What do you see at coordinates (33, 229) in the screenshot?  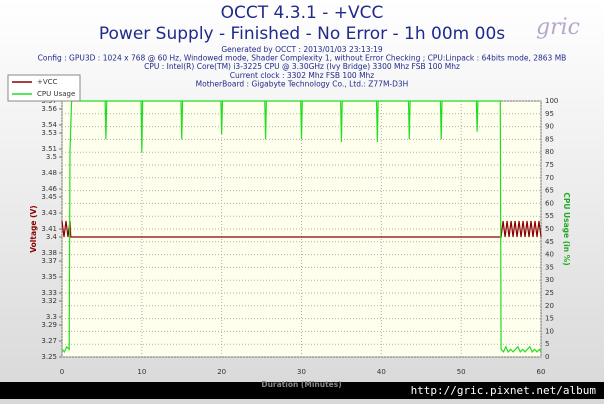 I see `y-axis-label: Voltage (V)` at bounding box center [33, 229].